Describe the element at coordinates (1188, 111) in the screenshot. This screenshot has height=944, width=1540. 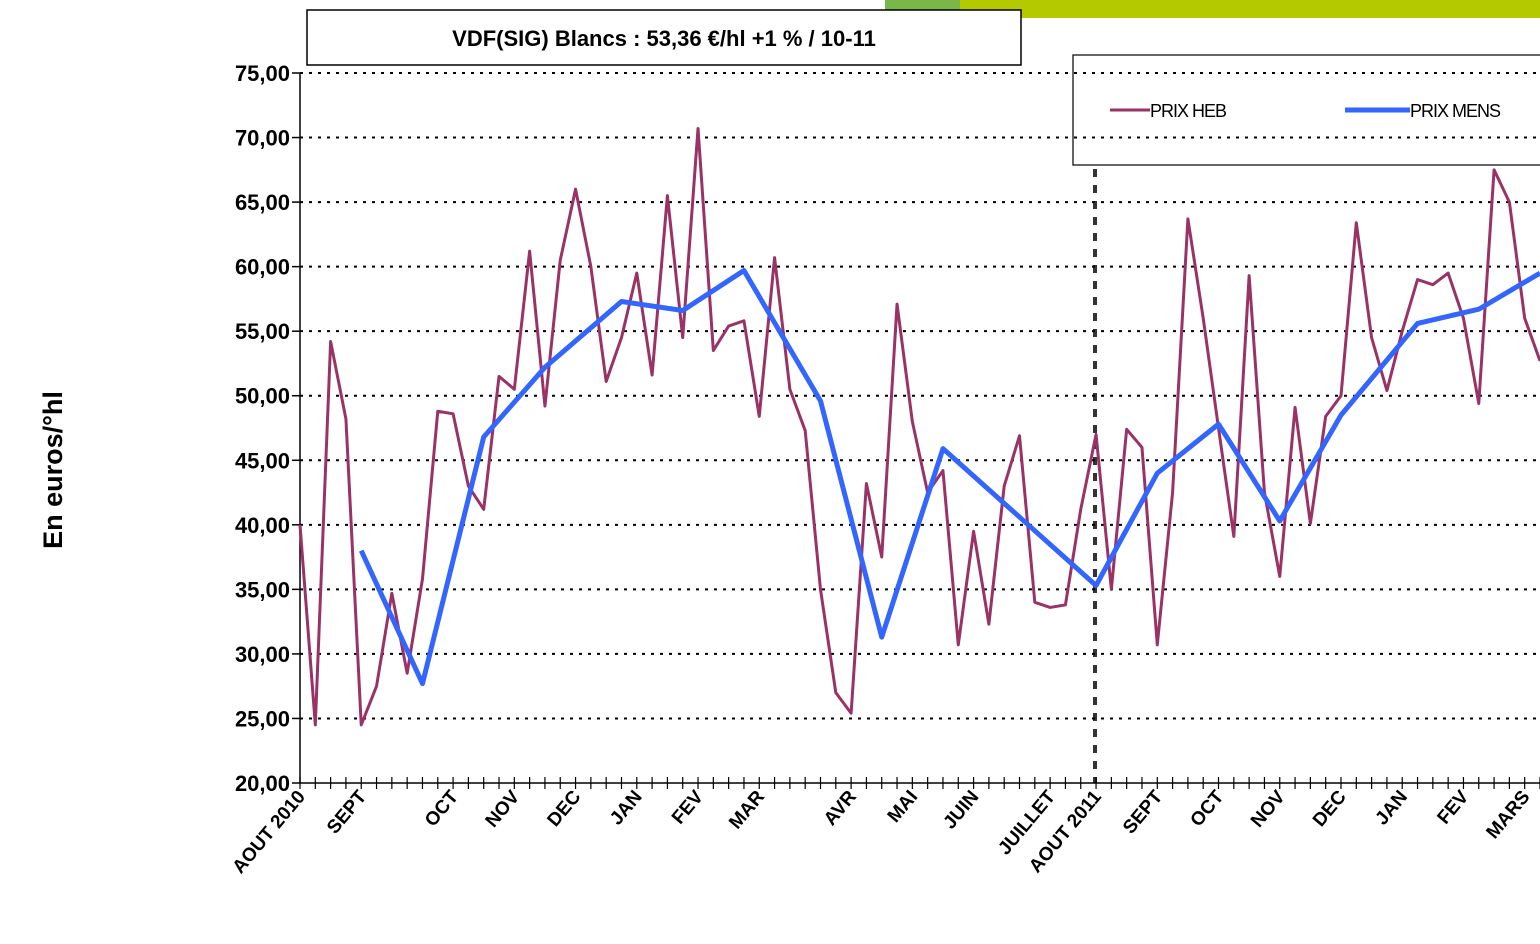
I see `legend-label: PRIX HEB` at that location.